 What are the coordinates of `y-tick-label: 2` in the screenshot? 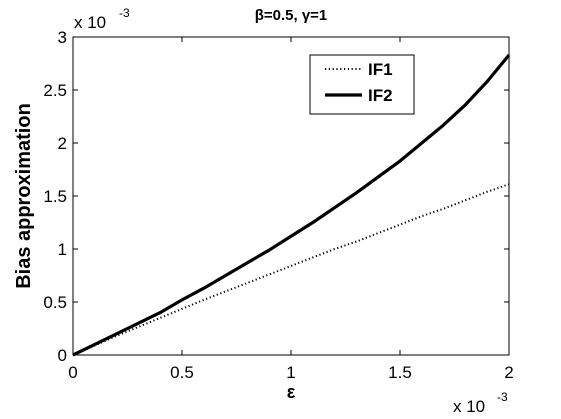 It's located at (62, 143).